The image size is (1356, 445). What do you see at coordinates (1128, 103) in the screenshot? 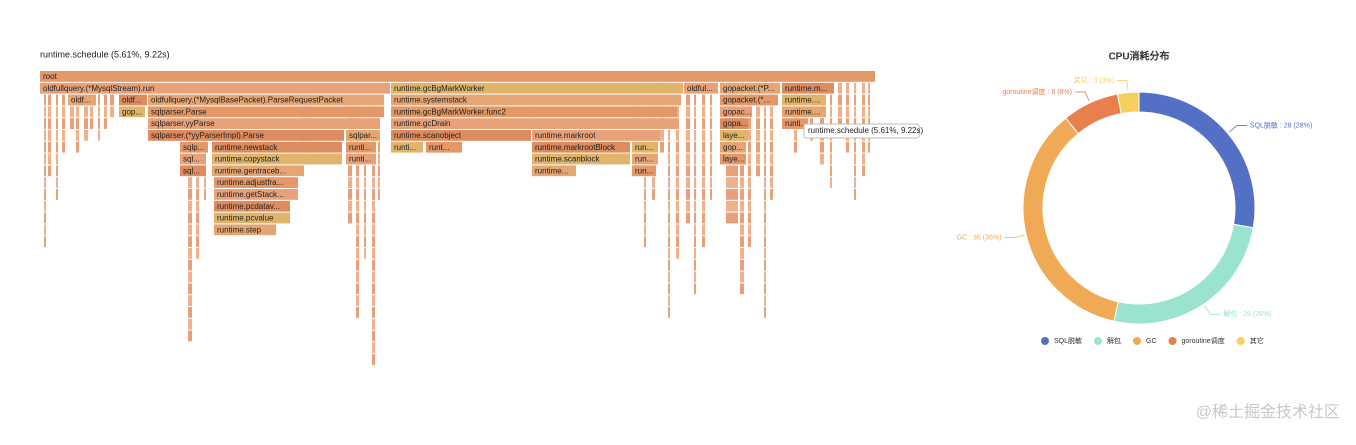
I see `donut-slice` at bounding box center [1128, 103].